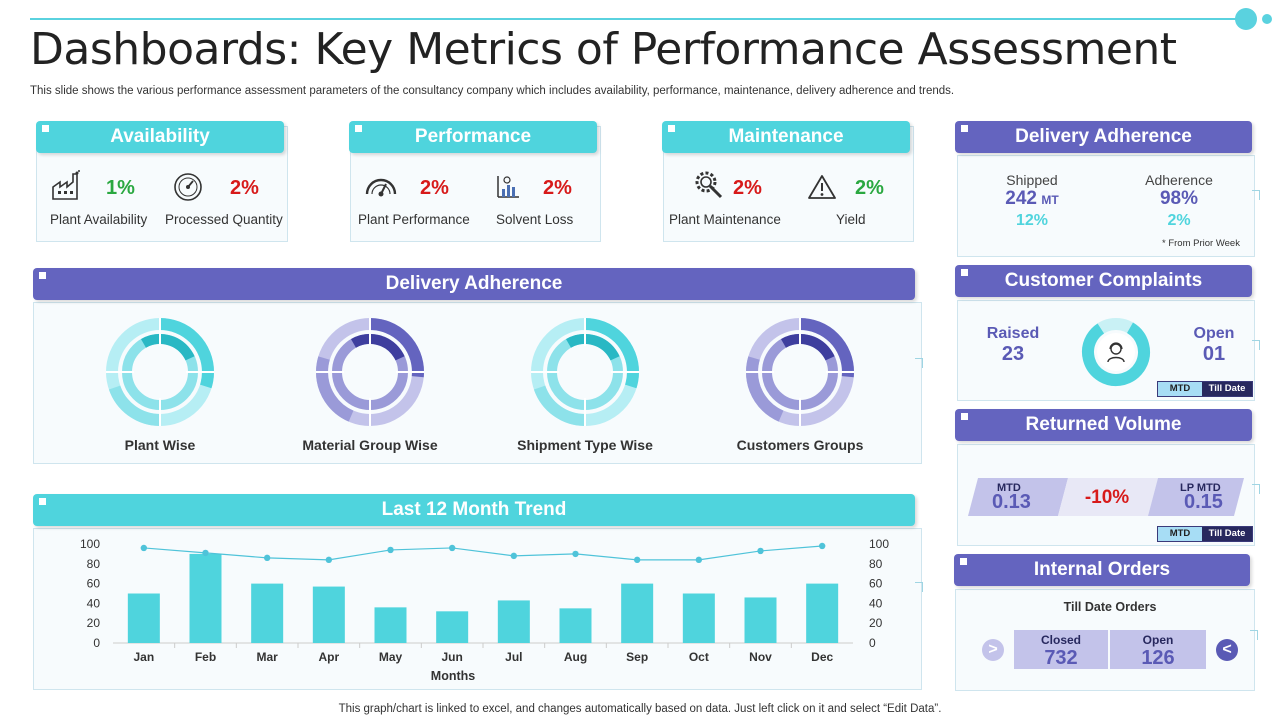 The image size is (1280, 720). I want to click on availability-header: Availability, so click(160, 137).